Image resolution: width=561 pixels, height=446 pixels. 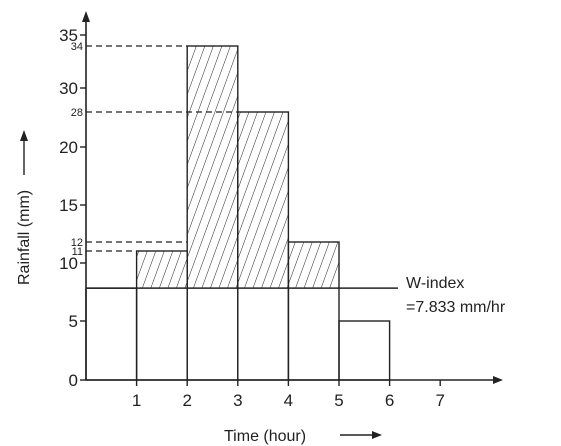 What do you see at coordinates (288, 400) in the screenshot?
I see `x-tick-label-4: 4` at bounding box center [288, 400].